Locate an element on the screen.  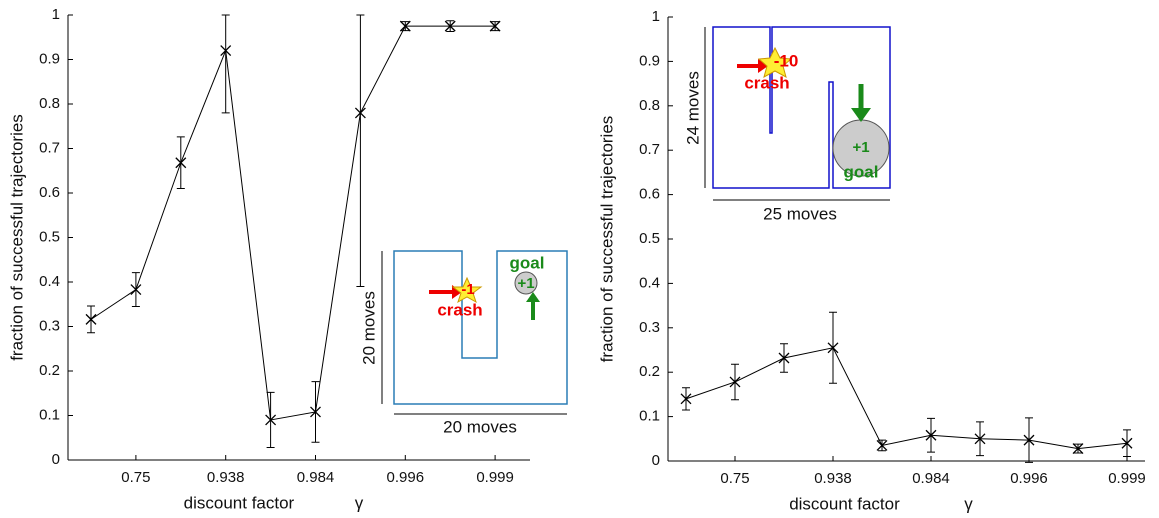
width-label: 20 moves is located at coordinates (480, 426).